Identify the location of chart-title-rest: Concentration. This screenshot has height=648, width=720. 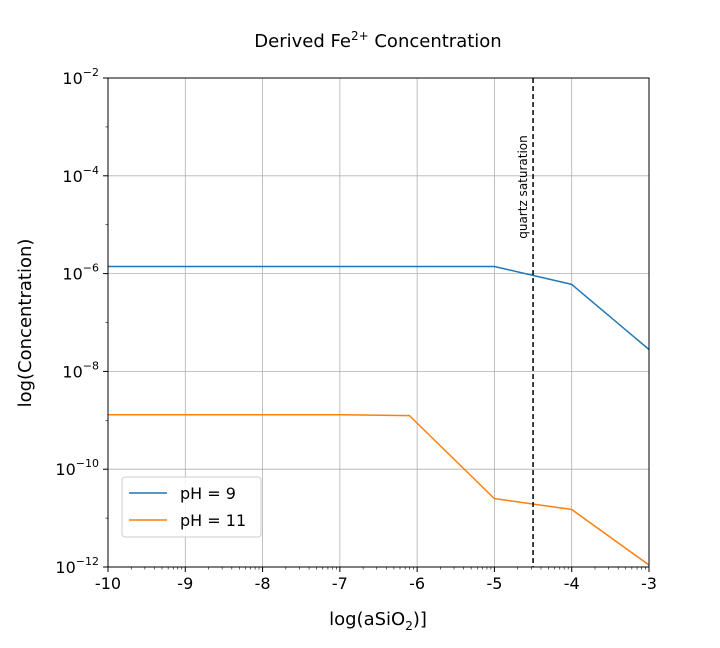
(435, 41).